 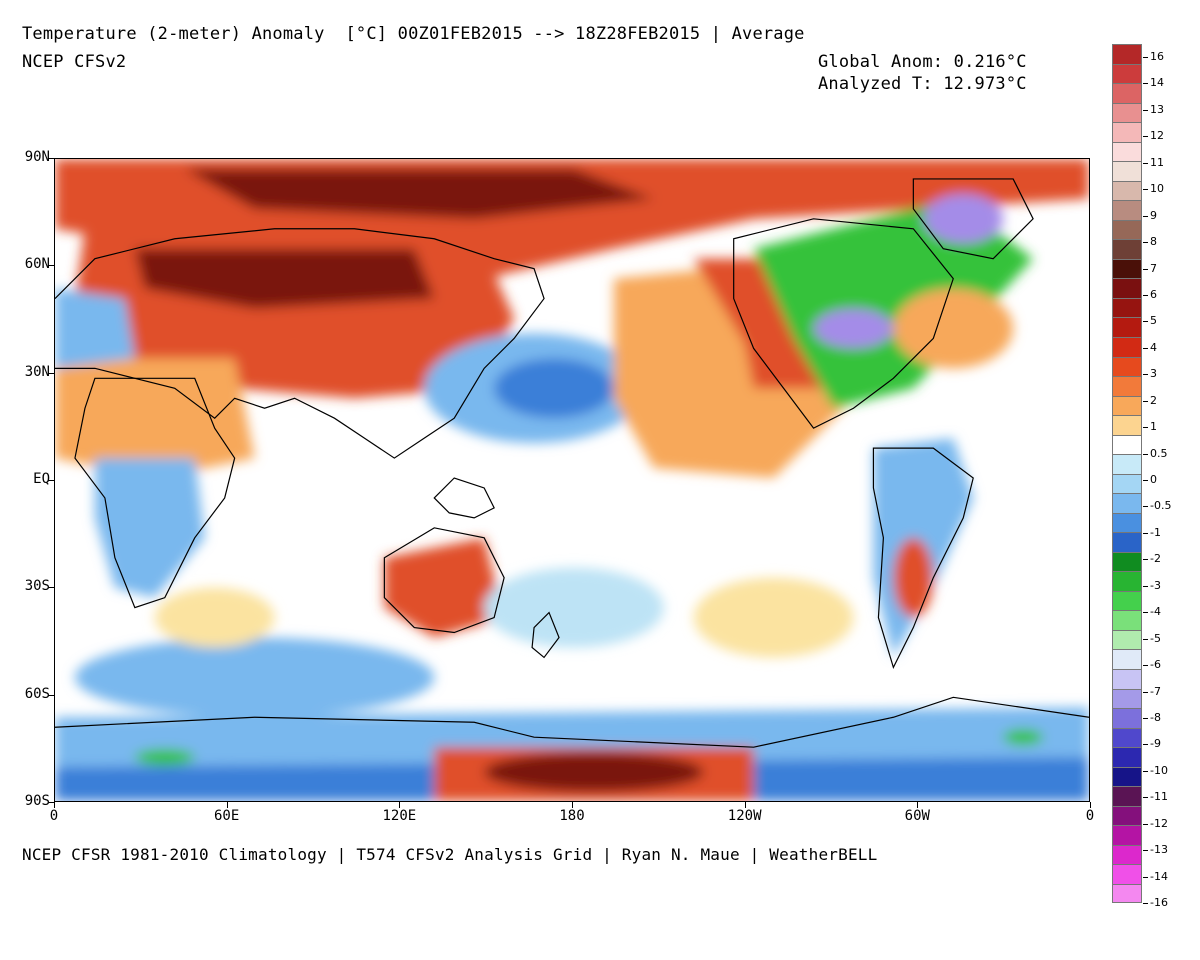 I want to click on colorbar-label: 13, so click(x=1157, y=109).